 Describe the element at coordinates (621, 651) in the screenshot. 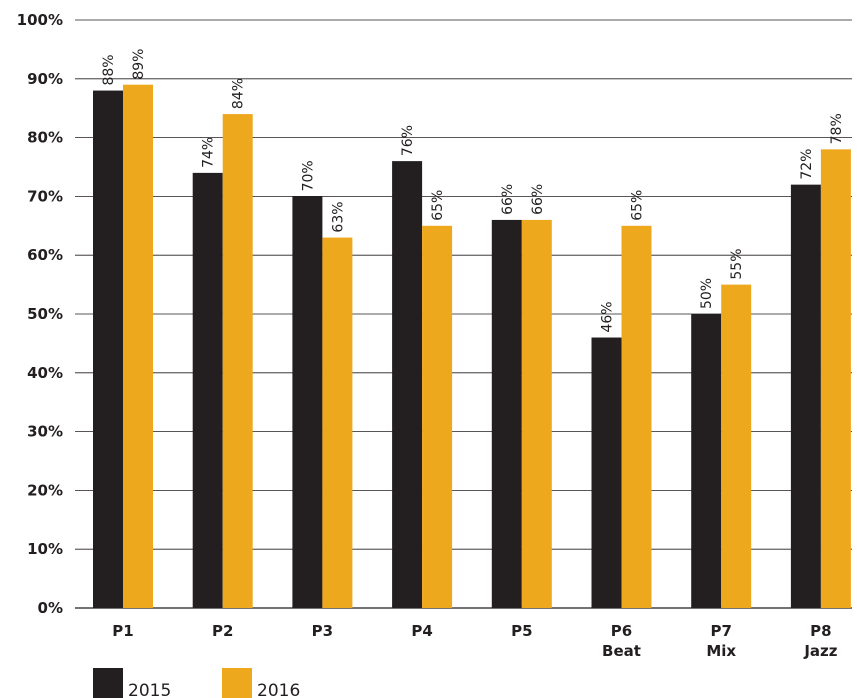

I see `x-tick-label: Beat` at that location.